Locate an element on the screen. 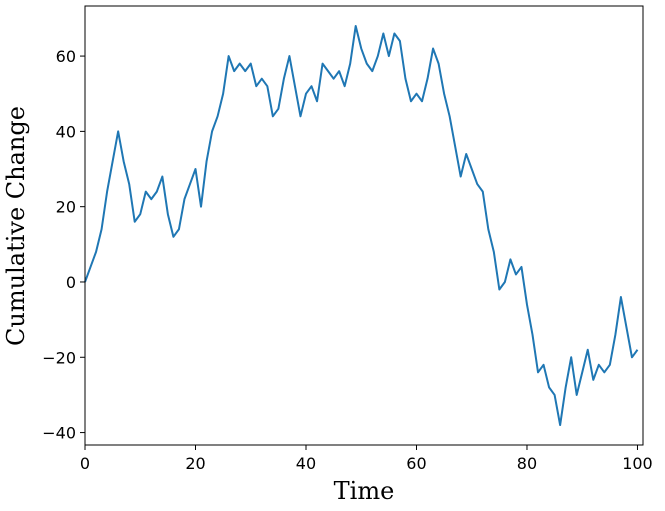  x-tick-label: 0 is located at coordinates (85, 463).